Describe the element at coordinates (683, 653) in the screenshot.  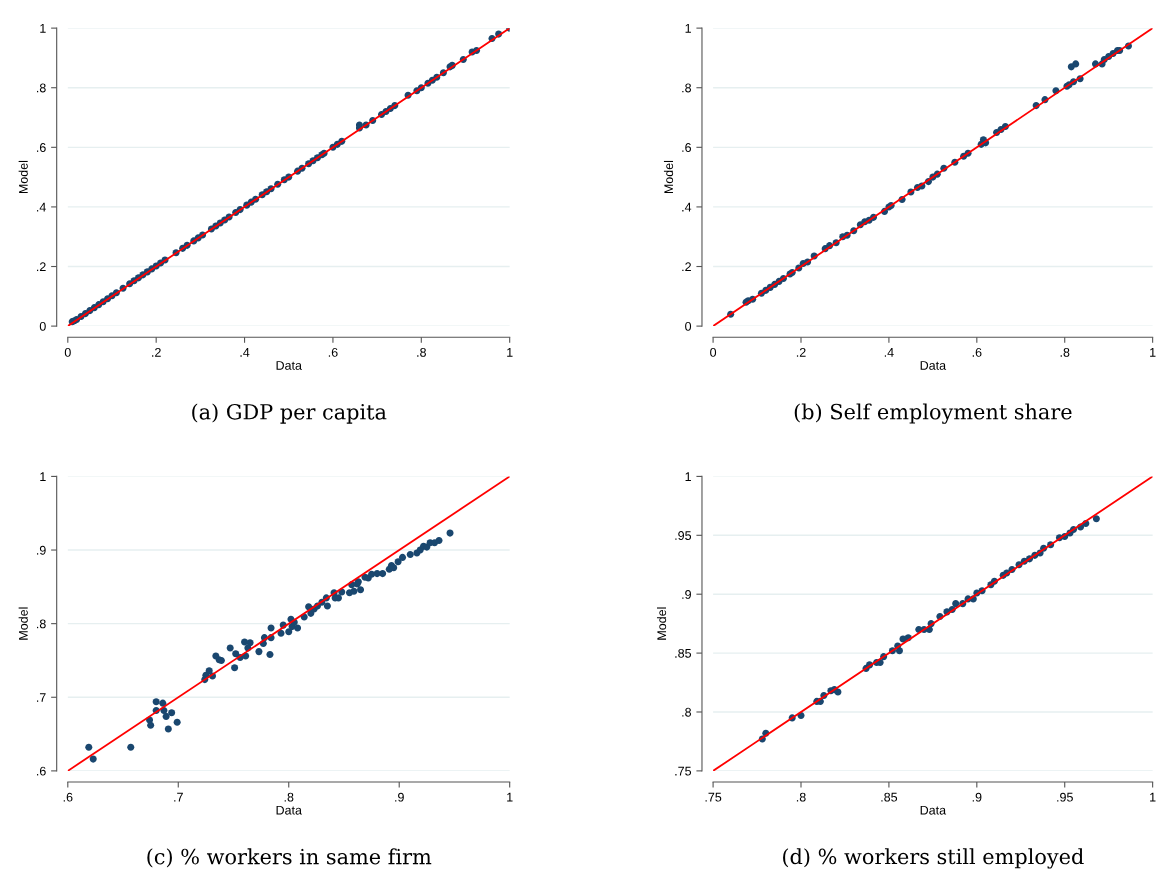
I see `y-tick-label: .85` at that location.